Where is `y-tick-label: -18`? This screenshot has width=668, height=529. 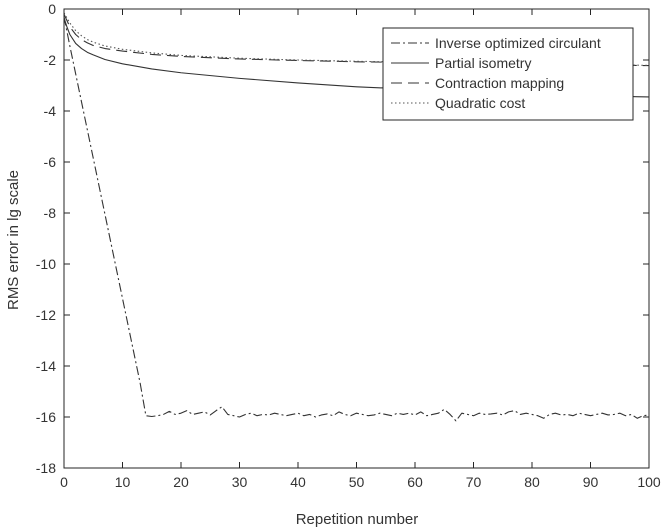
y-tick-label: -18 is located at coordinates (46, 468).